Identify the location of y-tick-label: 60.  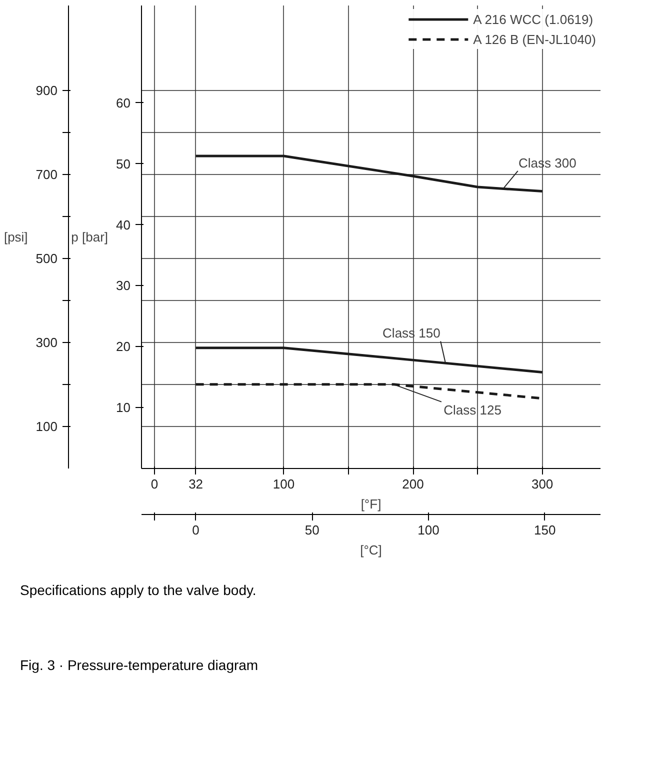
(123, 102).